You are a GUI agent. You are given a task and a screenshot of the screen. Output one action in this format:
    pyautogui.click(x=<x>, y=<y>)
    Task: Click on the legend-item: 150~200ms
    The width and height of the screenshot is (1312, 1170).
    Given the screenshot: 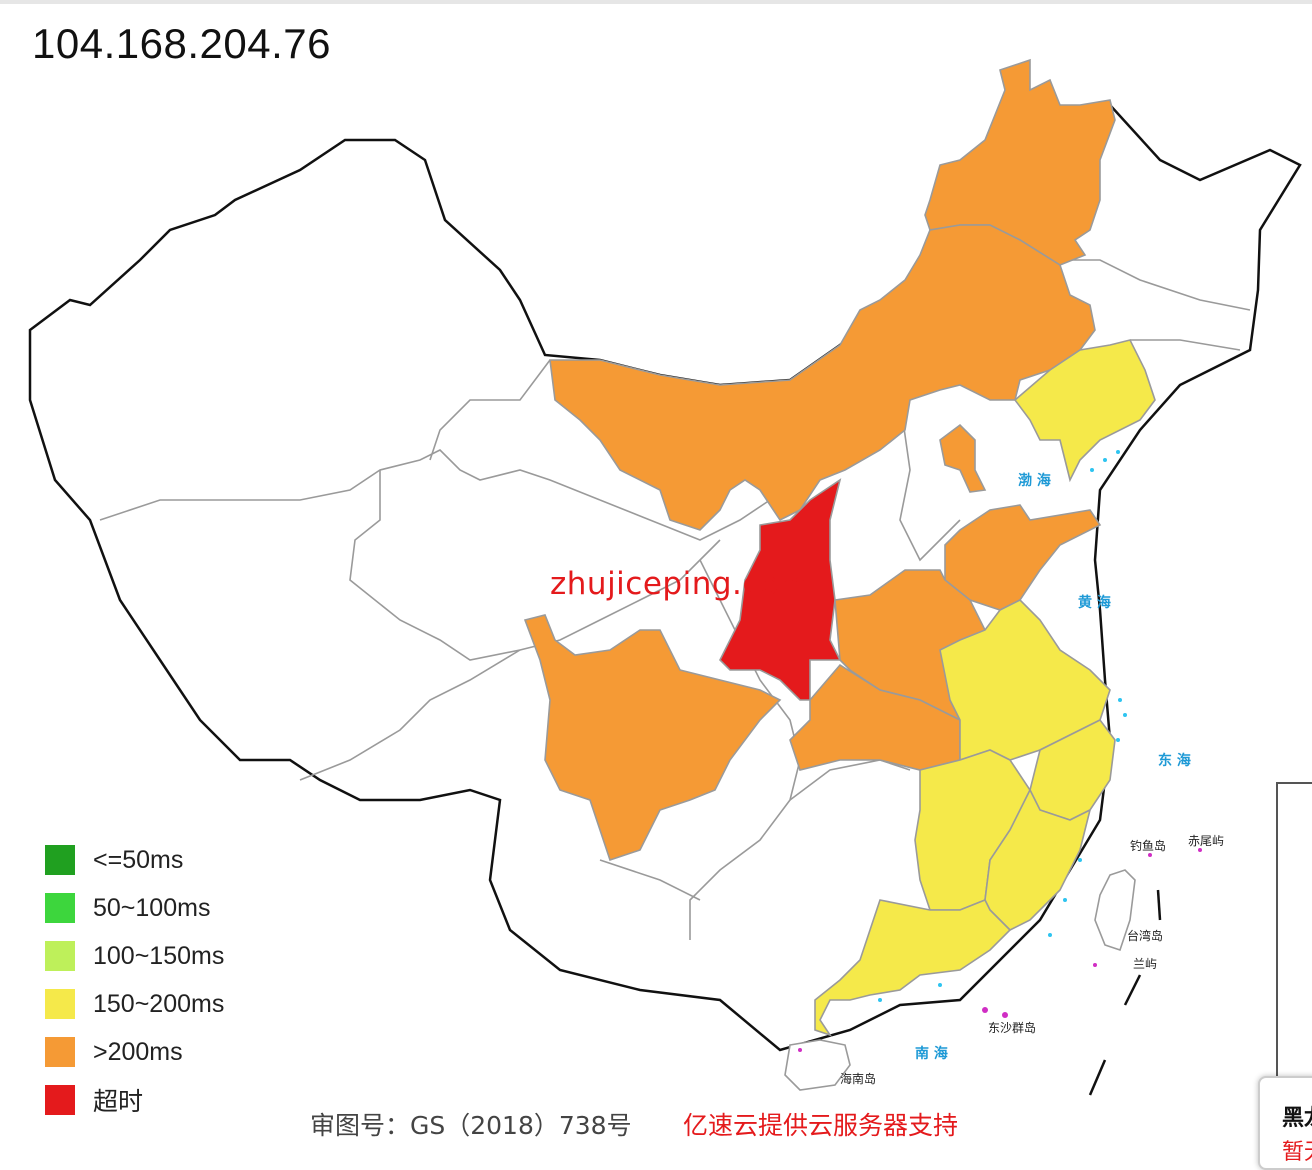 What is the action you would take?
    pyautogui.click(x=134, y=1004)
    